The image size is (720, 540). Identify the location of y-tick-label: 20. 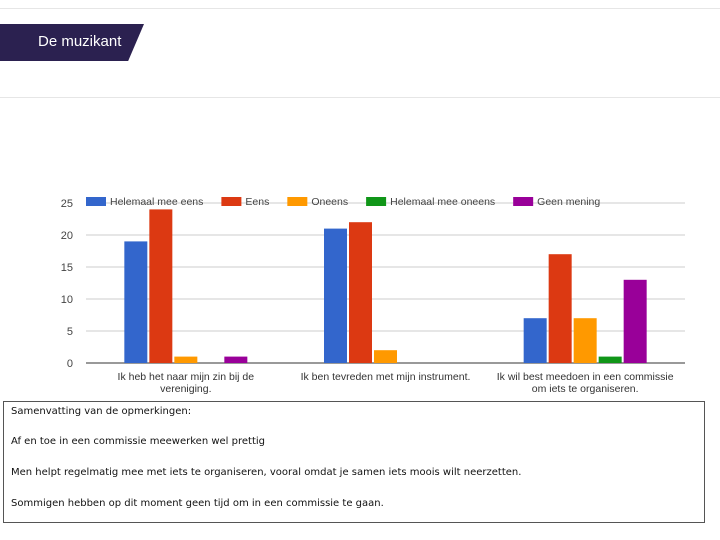
(67, 236).